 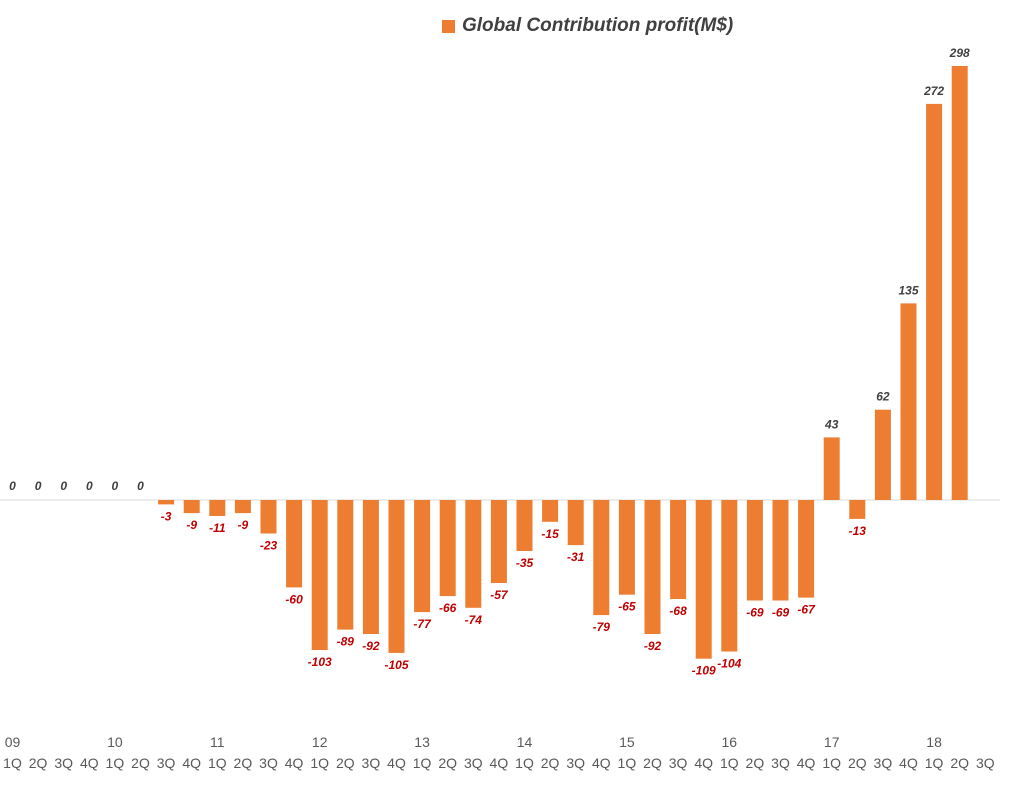 I want to click on bar-15-4Q, so click(x=703, y=579).